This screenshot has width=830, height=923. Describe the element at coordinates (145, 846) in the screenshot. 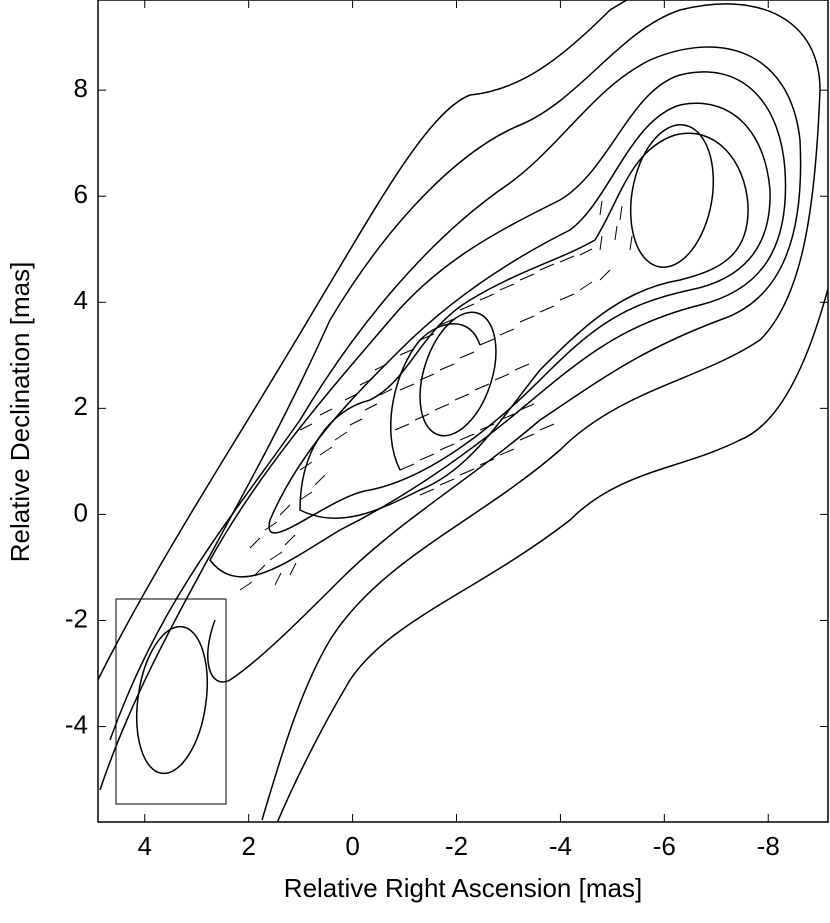

I see `x-tick-label: 4` at that location.